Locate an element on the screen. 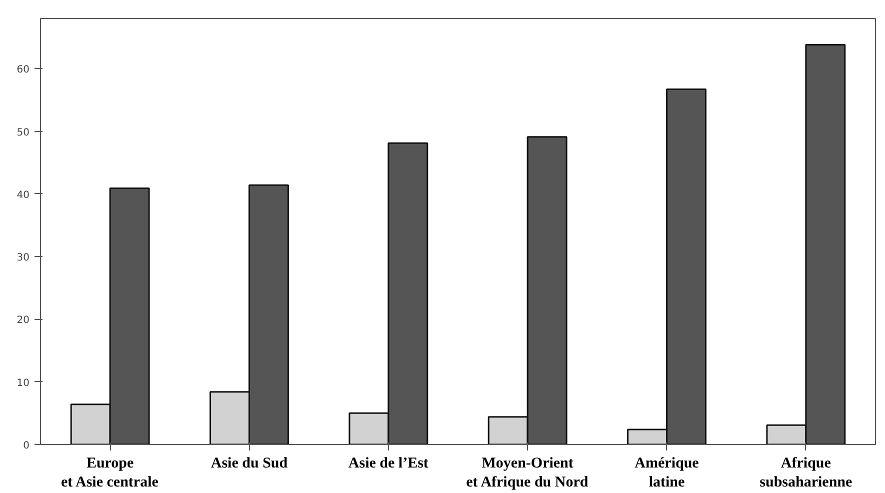 This screenshot has width=885, height=493. y-tick-label: 0 is located at coordinates (26, 446).